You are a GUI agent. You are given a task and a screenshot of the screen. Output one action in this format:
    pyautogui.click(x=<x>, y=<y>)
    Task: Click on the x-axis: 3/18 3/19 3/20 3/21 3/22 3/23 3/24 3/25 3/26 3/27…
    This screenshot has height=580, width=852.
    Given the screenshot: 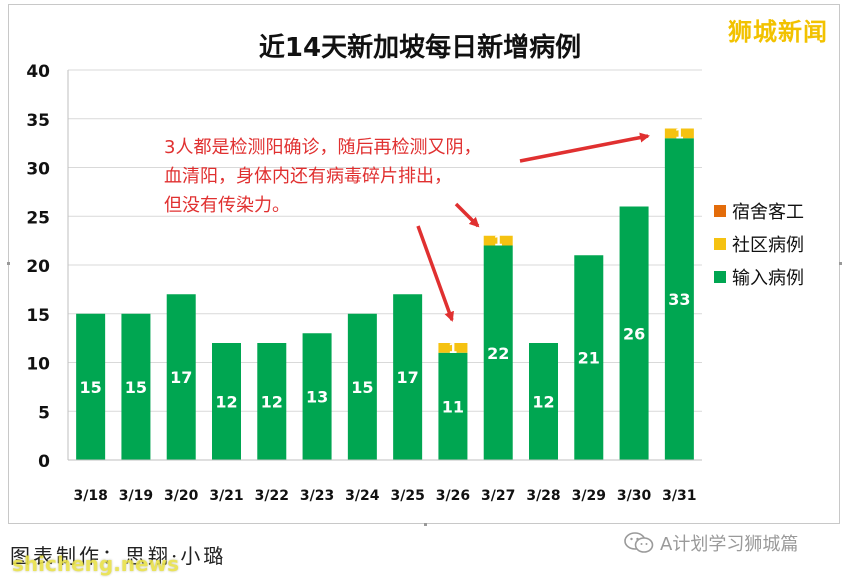 What is the action you would take?
    pyautogui.click(x=385, y=481)
    